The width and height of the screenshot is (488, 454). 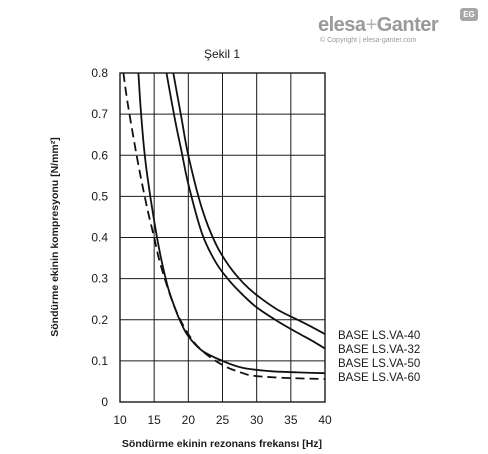 I want to click on series-label: BASE LS.VA-50, so click(x=379, y=364).